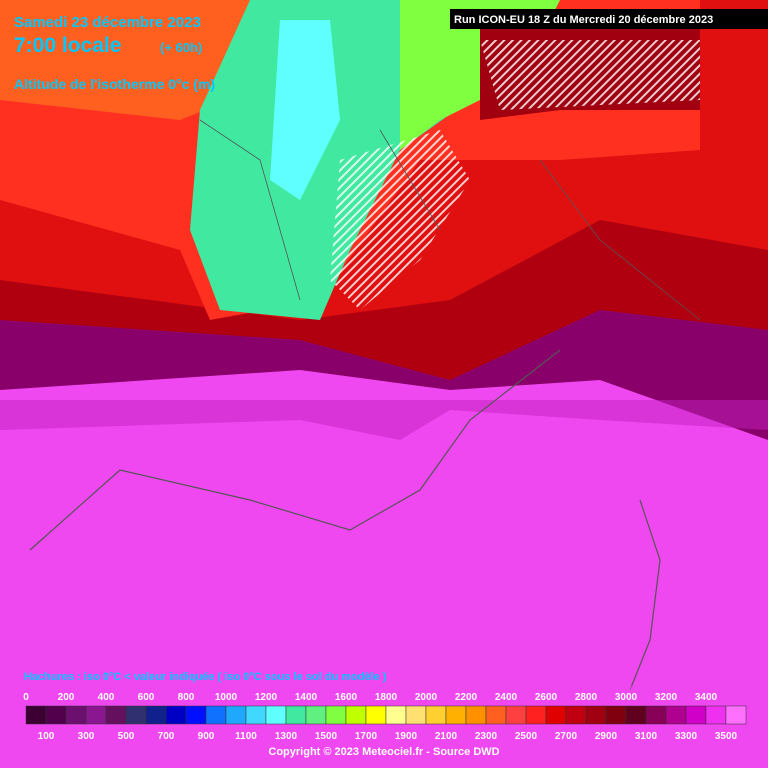  I want to click on time: 7:00 locale, so click(67, 45).